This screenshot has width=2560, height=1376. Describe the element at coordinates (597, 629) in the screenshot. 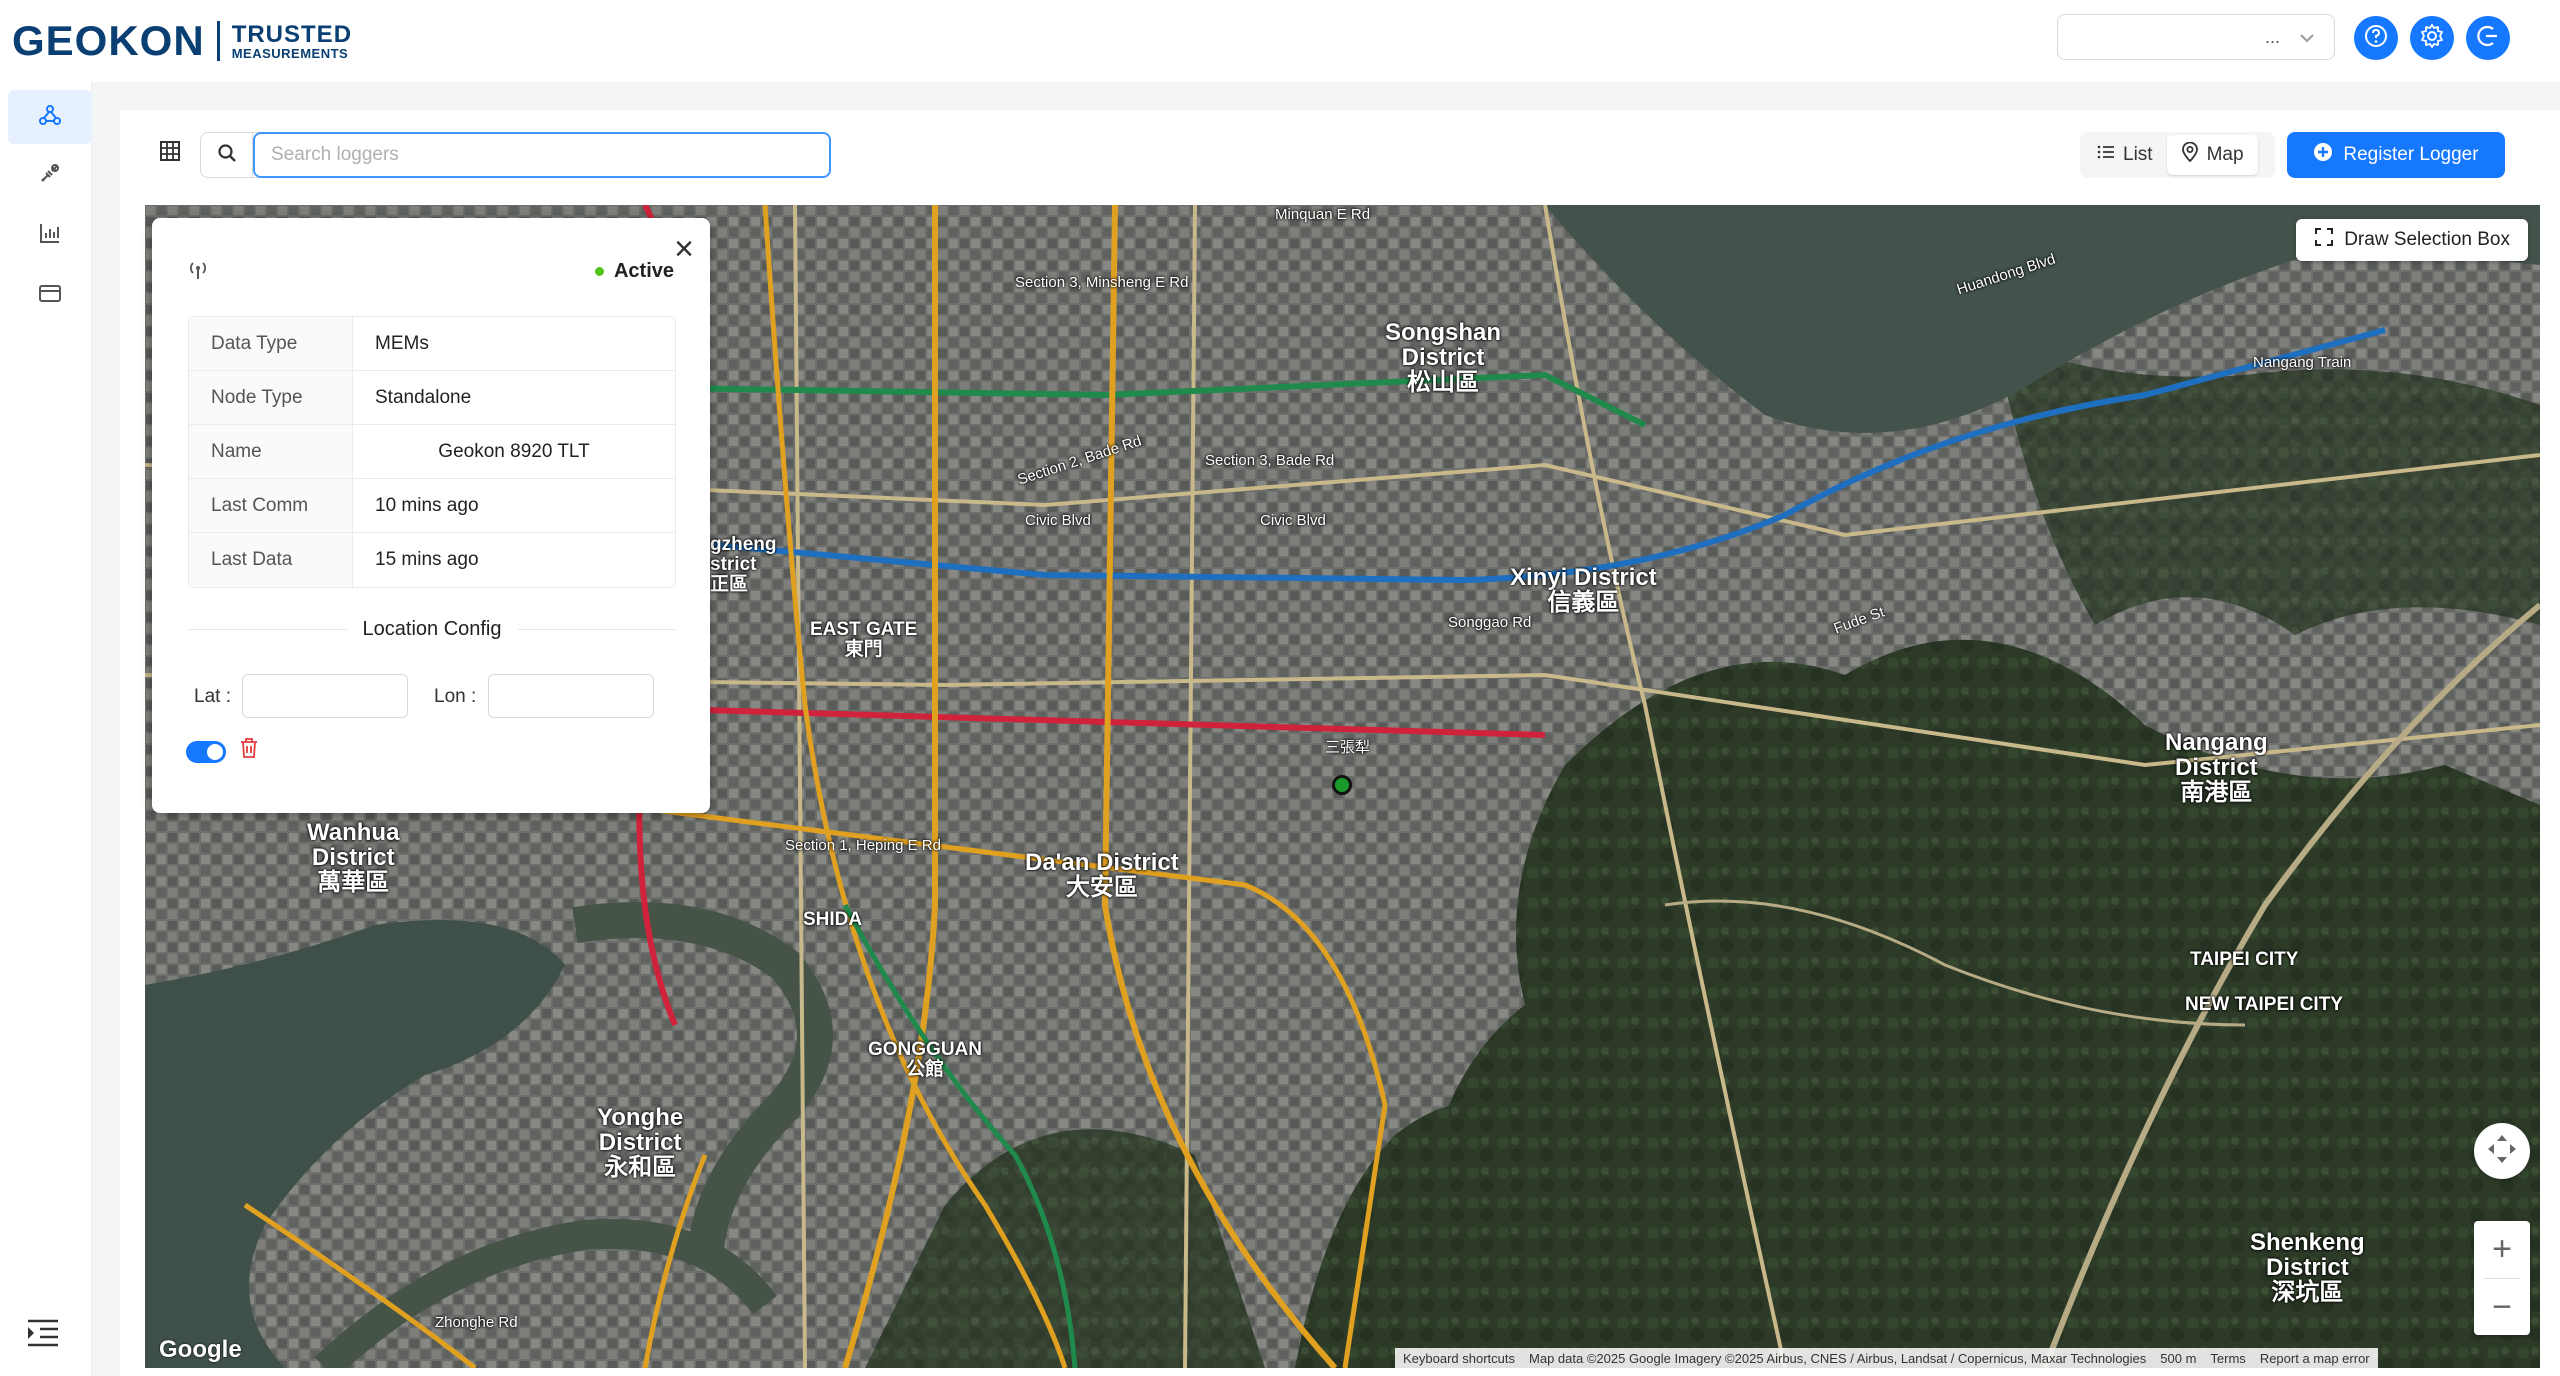

I see `divider-line` at that location.